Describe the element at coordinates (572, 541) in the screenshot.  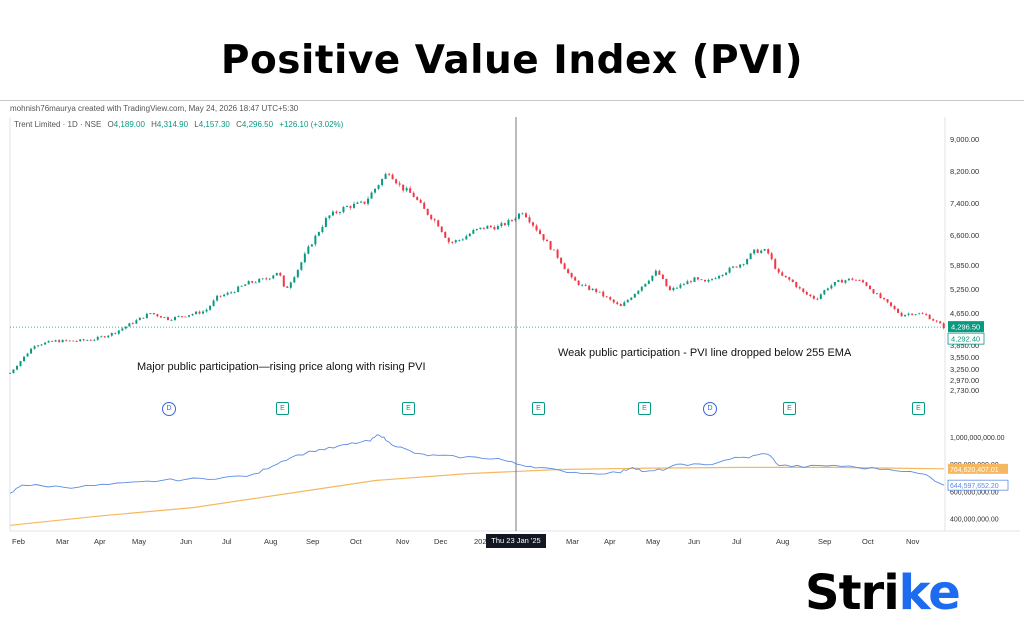
I see `time-axis-label: Mar` at that location.